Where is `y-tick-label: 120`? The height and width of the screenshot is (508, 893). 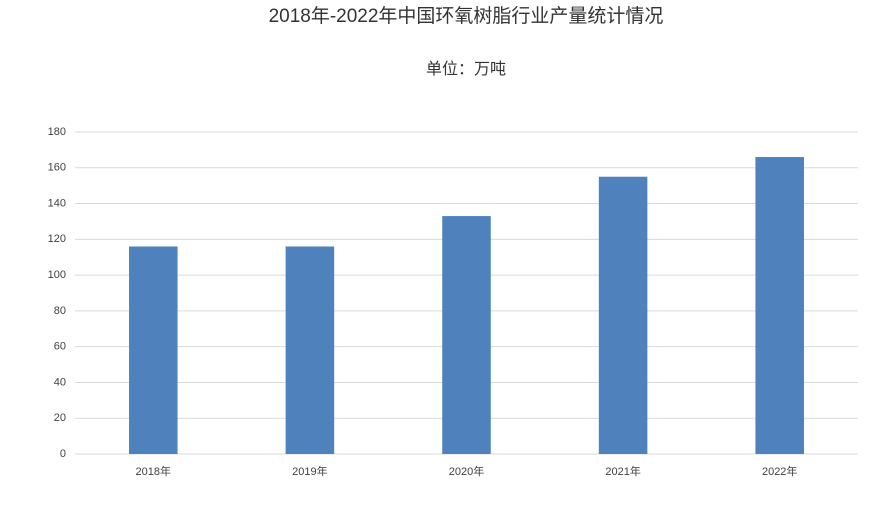
y-tick-label: 120 is located at coordinates (57, 239).